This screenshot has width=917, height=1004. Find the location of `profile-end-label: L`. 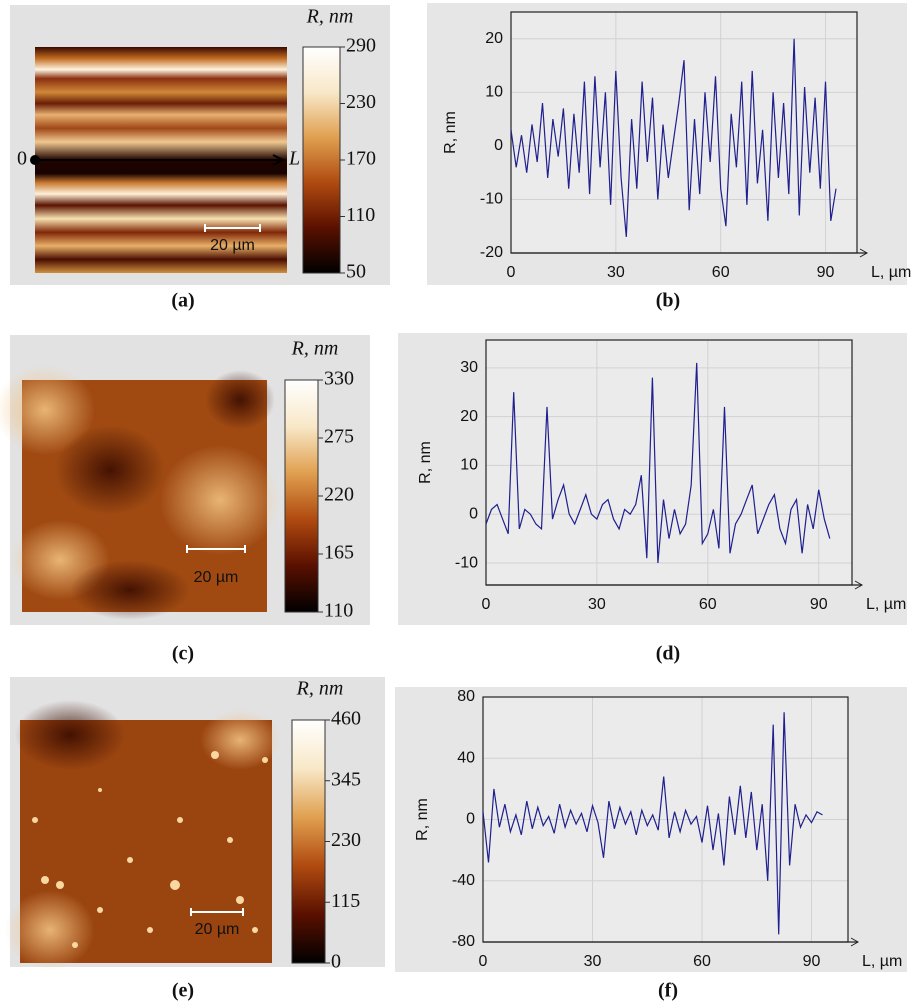

profile-end-label: L is located at coordinates (294, 159).